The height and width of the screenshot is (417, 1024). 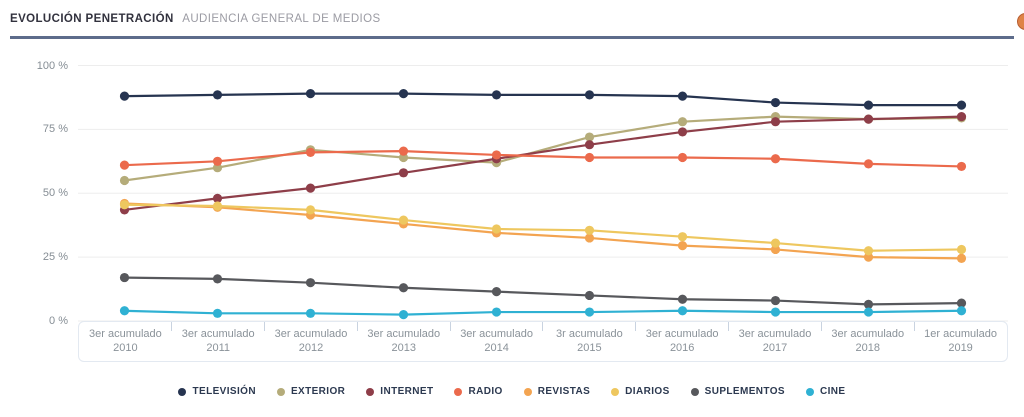 I want to click on data-point-cine-2018, so click(x=868, y=312).